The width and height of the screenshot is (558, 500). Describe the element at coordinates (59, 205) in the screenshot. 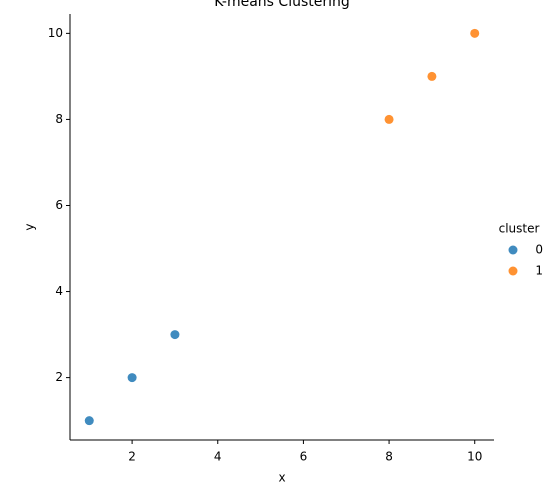

I see `y-tick-label: 6` at that location.